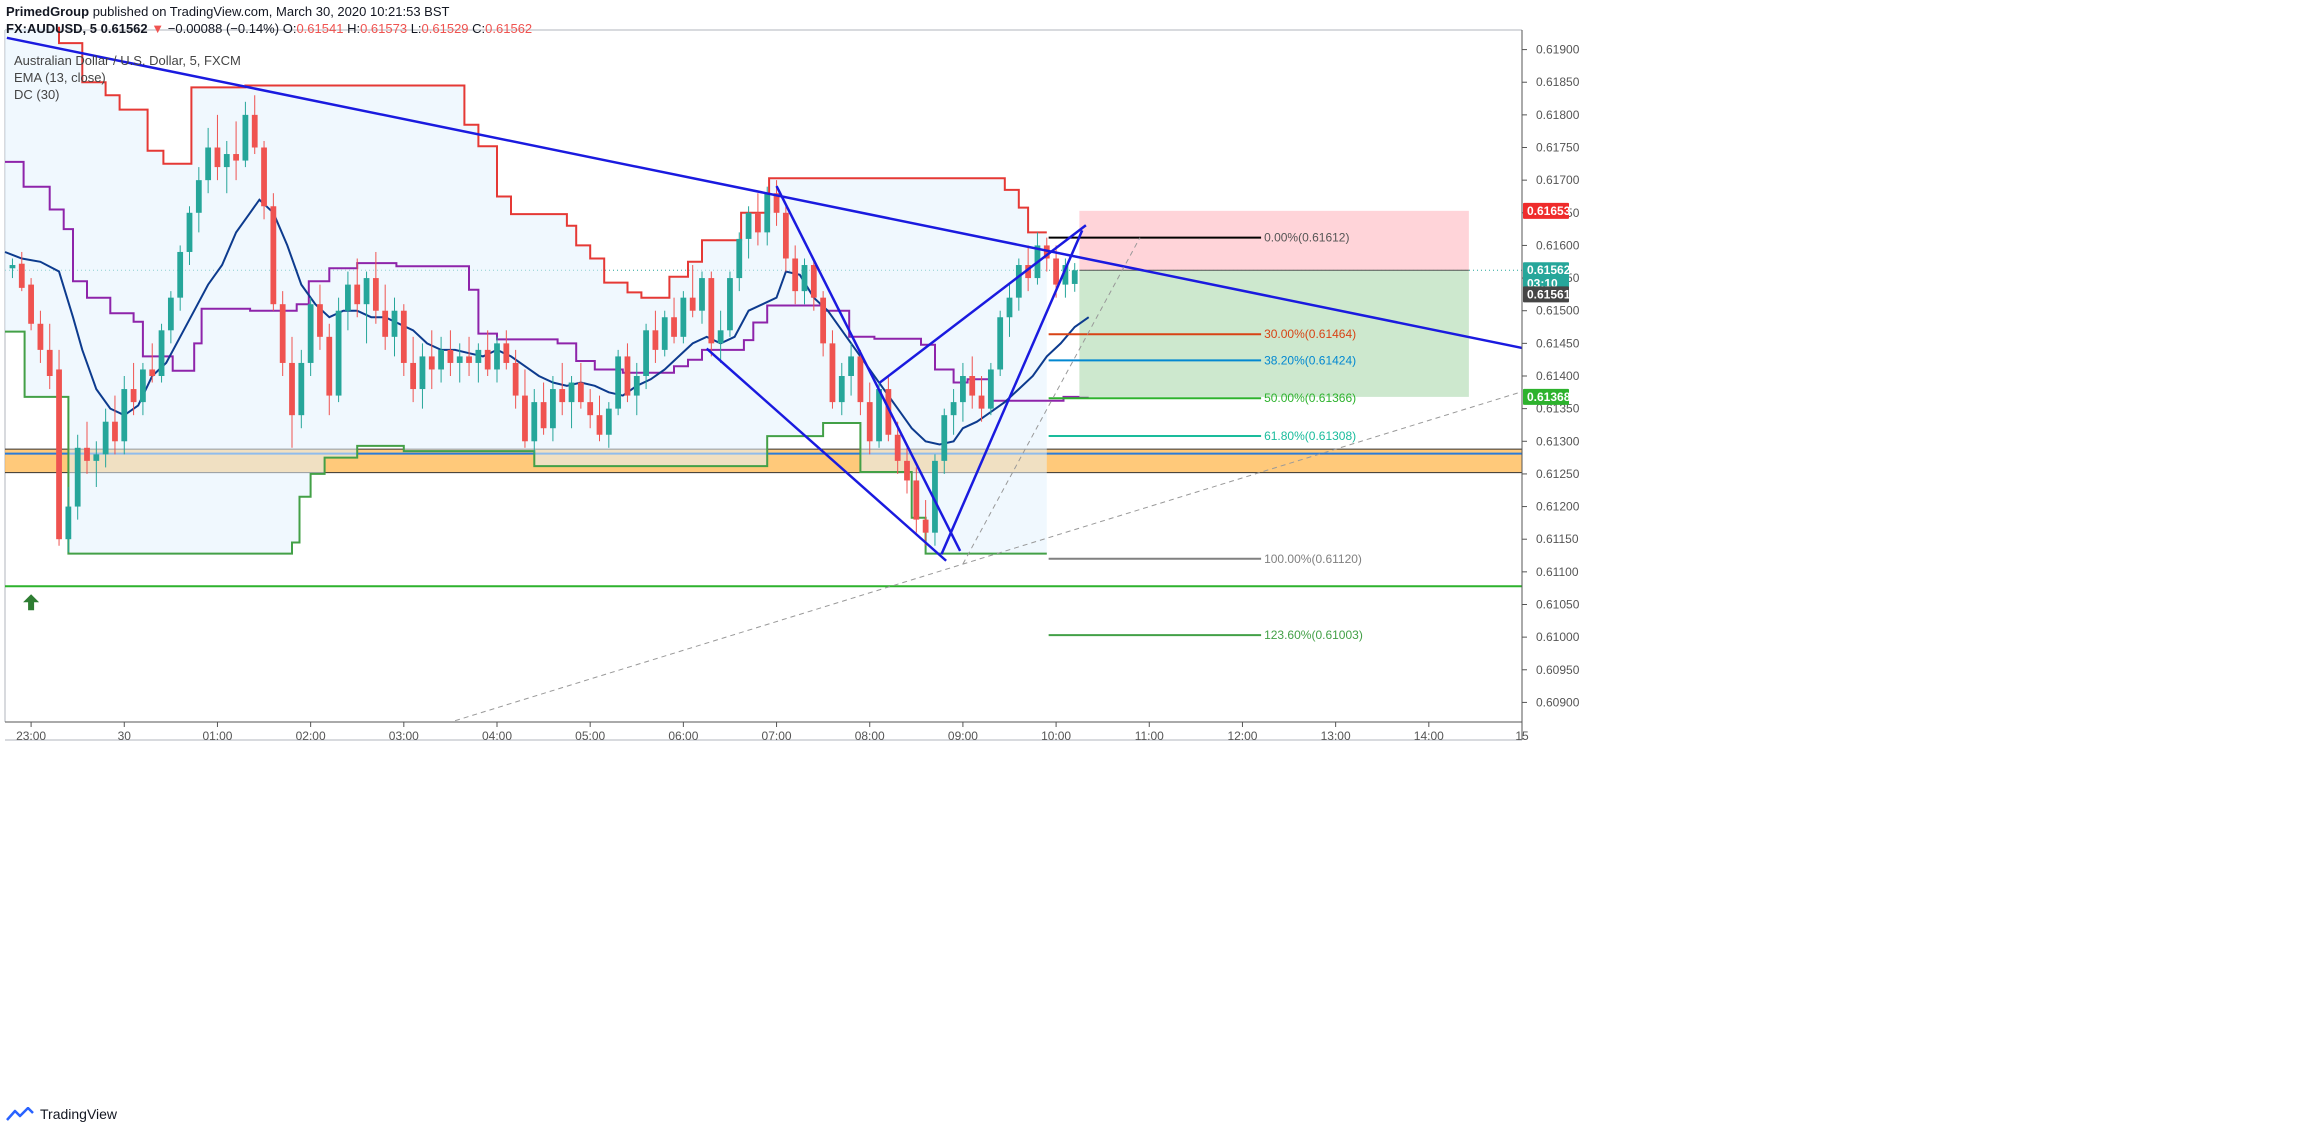 The height and width of the screenshot is (1132, 2308). I want to click on high-label: H:, so click(354, 28).